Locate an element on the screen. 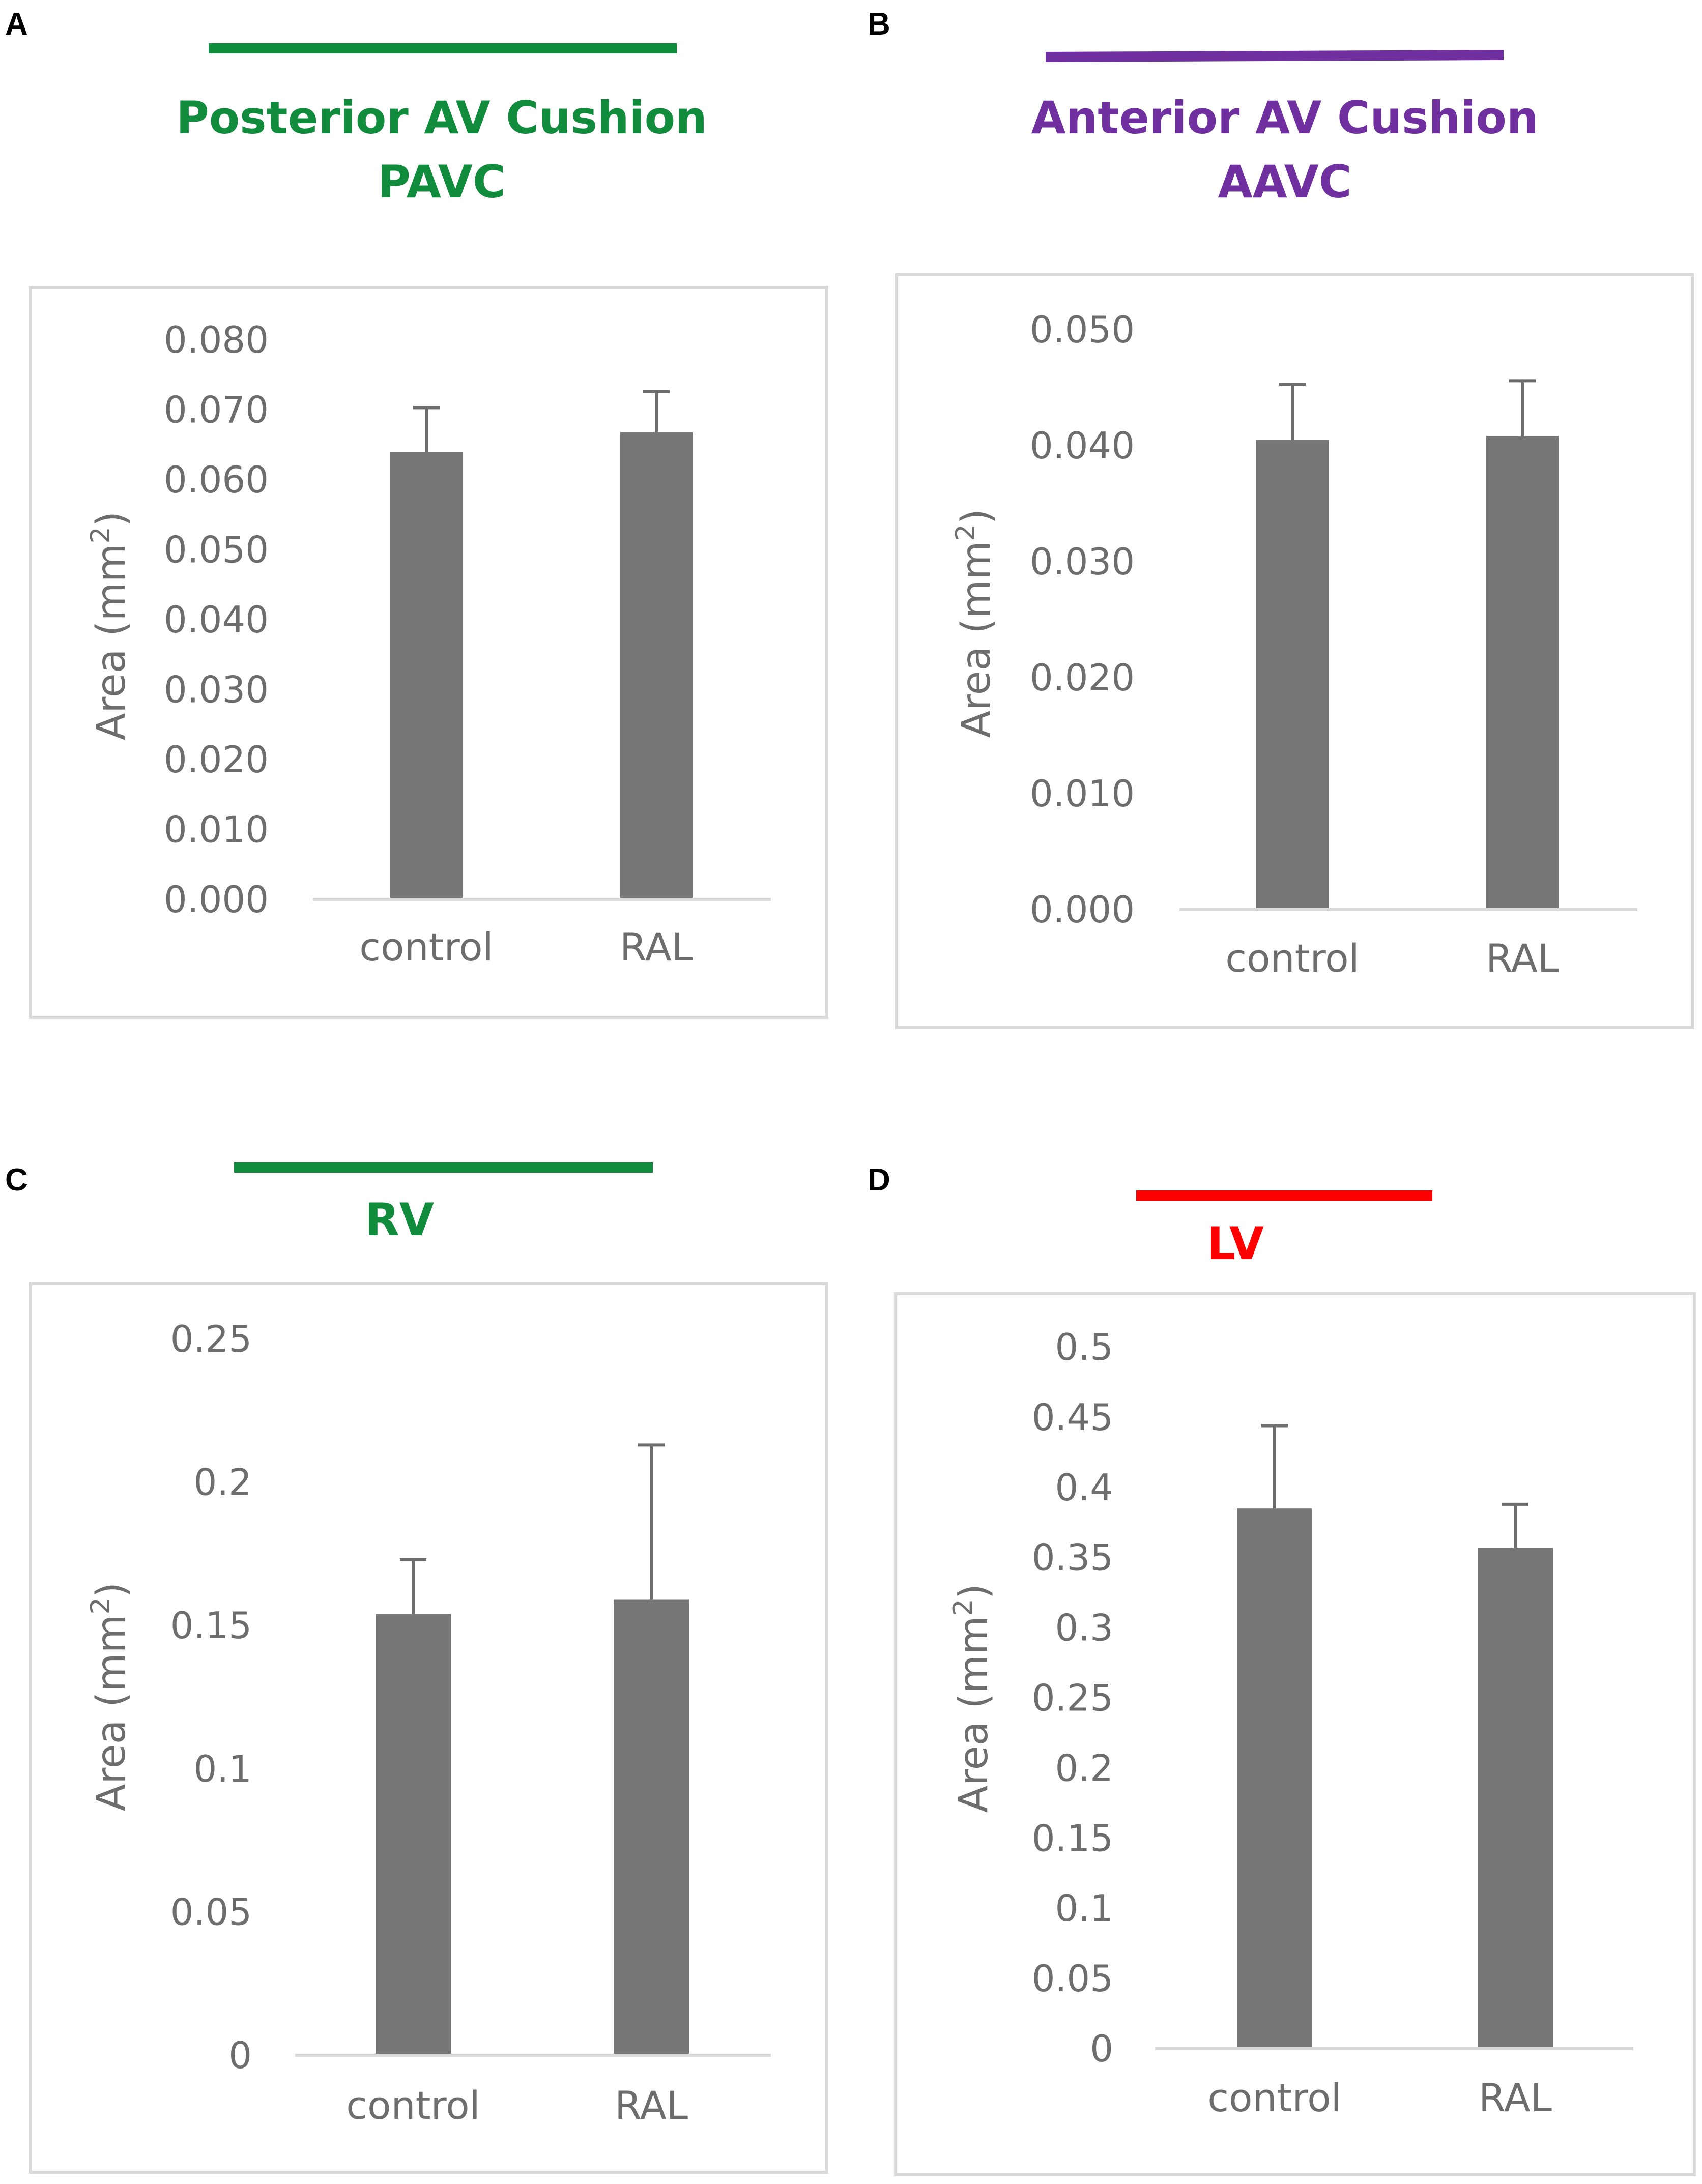 This screenshot has width=1702, height=2184. panel-c-error-bar-ral is located at coordinates (651, 1521).